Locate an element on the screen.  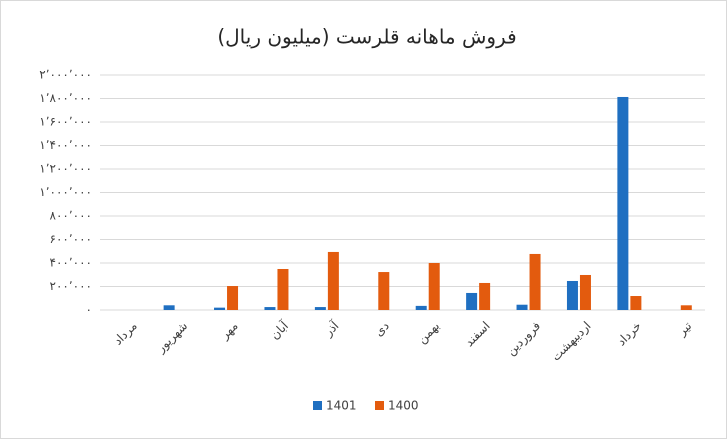
y-tick-label: ۱٬۲۰۰٬۰۰۰ is located at coordinates (65, 169).